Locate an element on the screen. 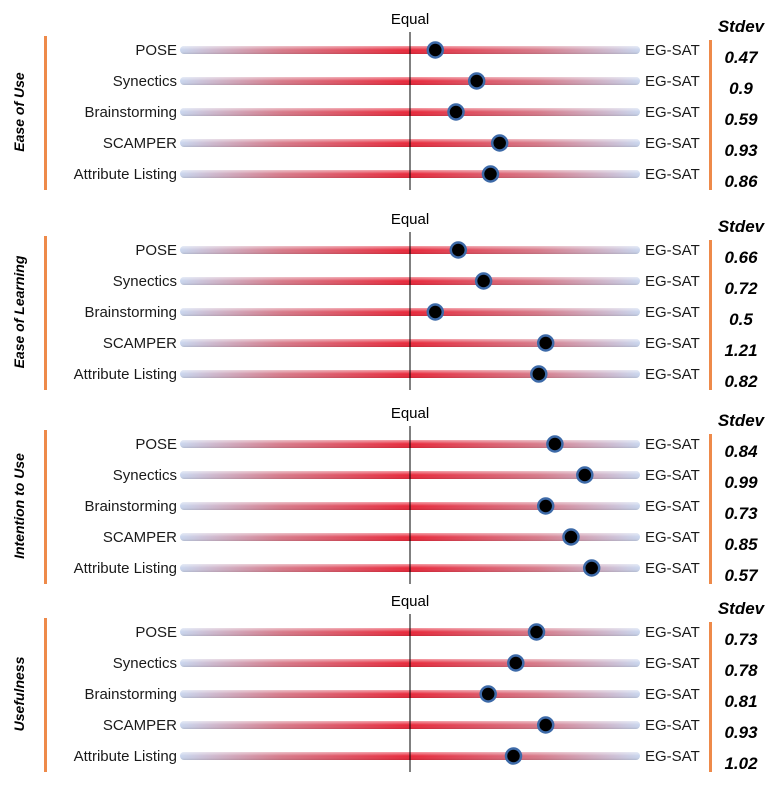 The height and width of the screenshot is (788, 779). stdev-value: 0.85 is located at coordinates (741, 544).